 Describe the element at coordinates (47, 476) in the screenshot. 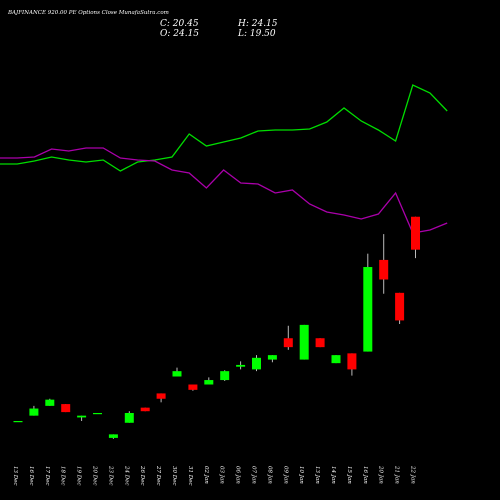

I see `x-tick-label: 17 Dec` at that location.